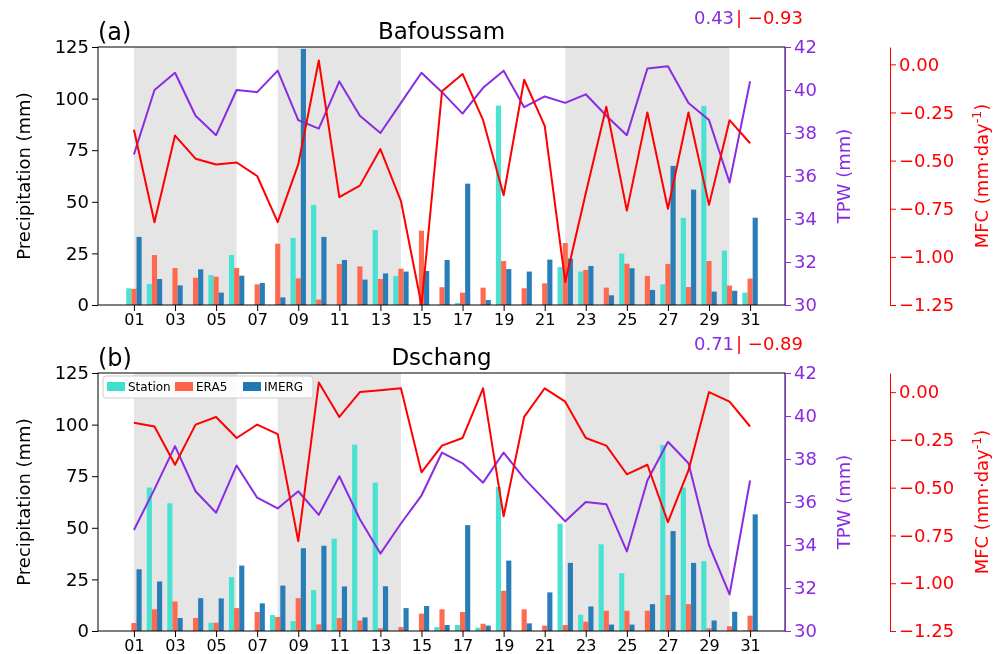  Describe the element at coordinates (115, 358) in the screenshot. I see `text: (b)` at that location.